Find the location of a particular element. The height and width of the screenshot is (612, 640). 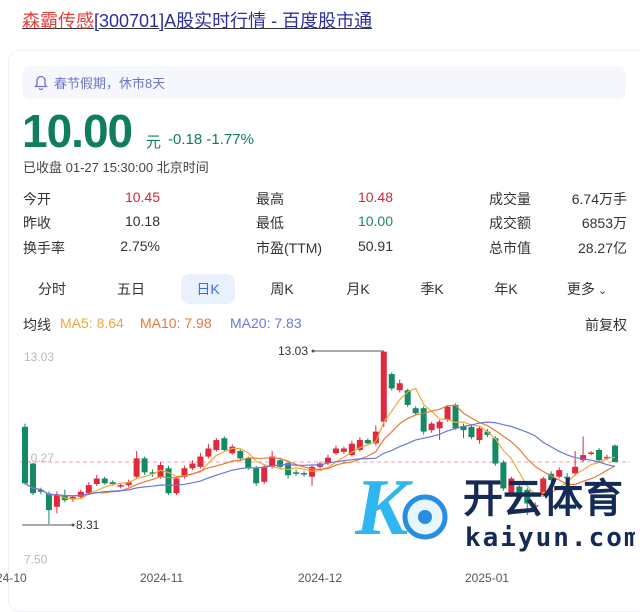

notice-text: 春节假期，休市8天 is located at coordinates (110, 83).